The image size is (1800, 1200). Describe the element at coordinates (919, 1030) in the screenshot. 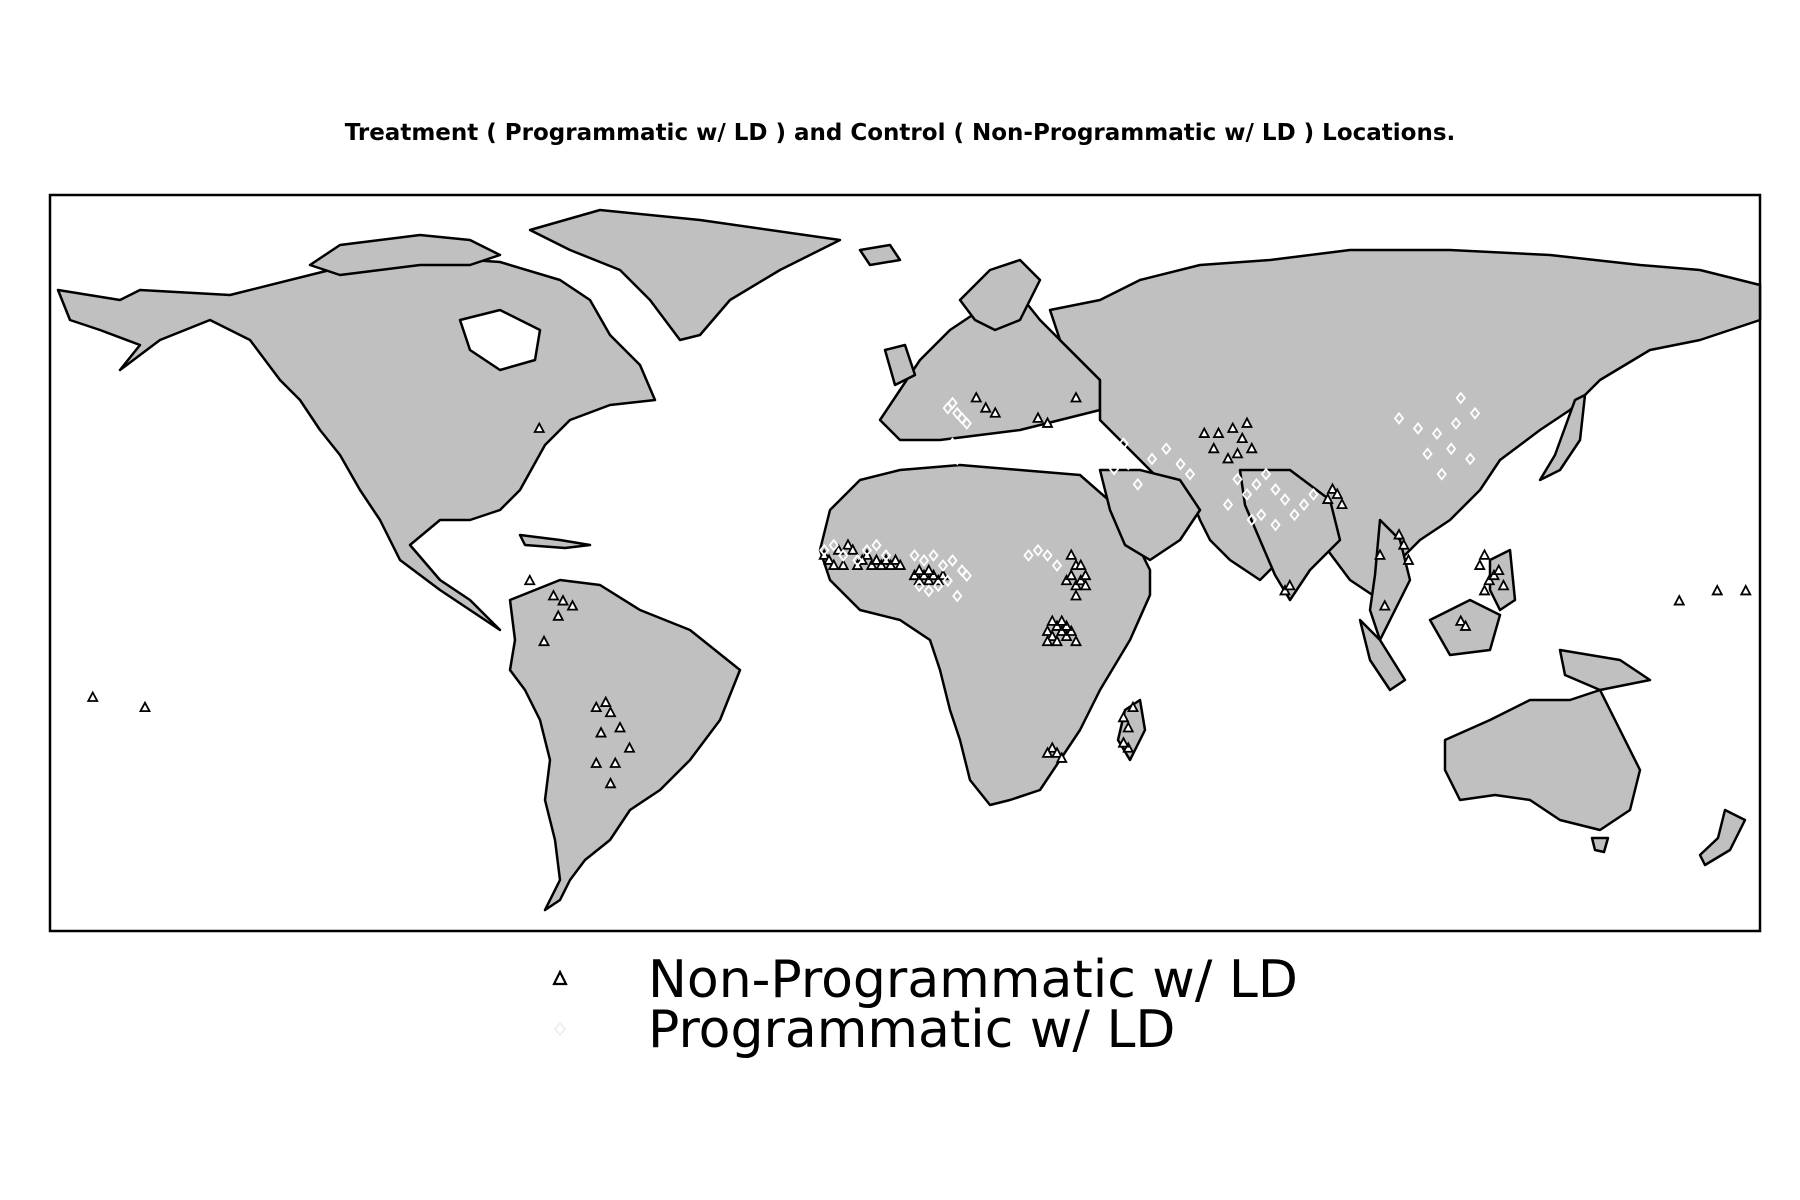

I see `legend-entry-treatment: Programmatic w/ LD` at that location.